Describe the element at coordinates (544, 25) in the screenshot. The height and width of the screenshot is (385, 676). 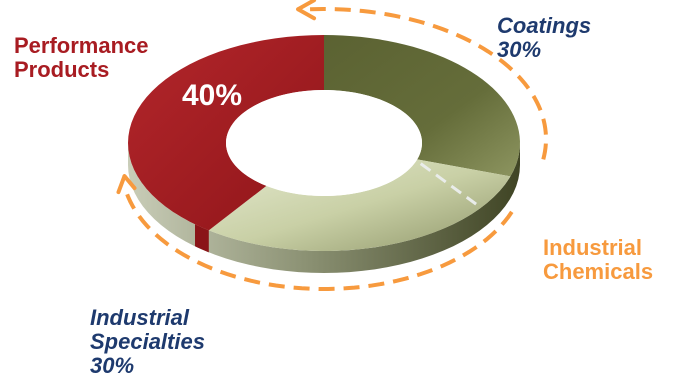
I see `label-coatings-name: Coatings` at that location.